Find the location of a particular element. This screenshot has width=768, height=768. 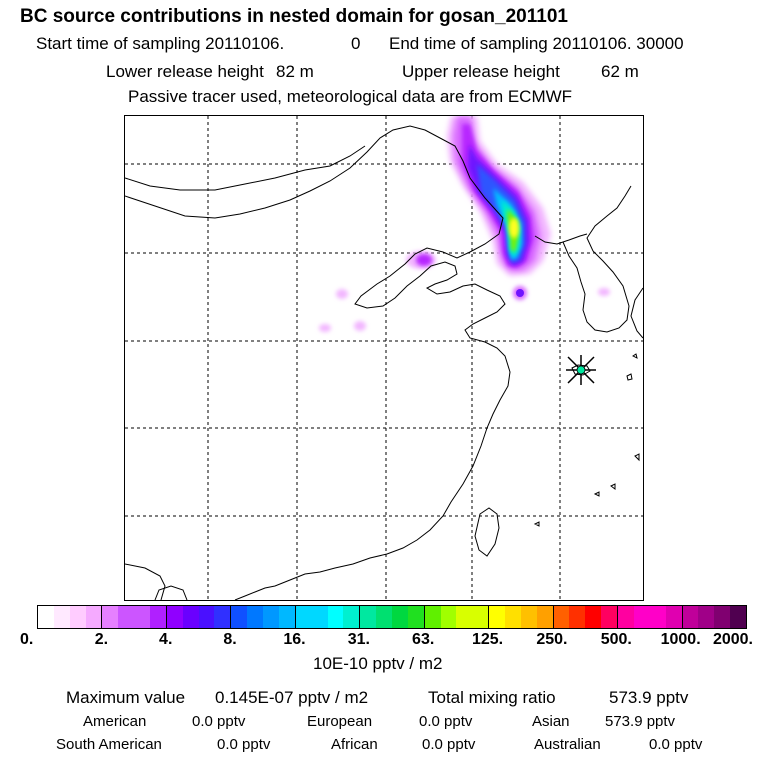

max-value-label: Maximum value is located at coordinates (126, 697).